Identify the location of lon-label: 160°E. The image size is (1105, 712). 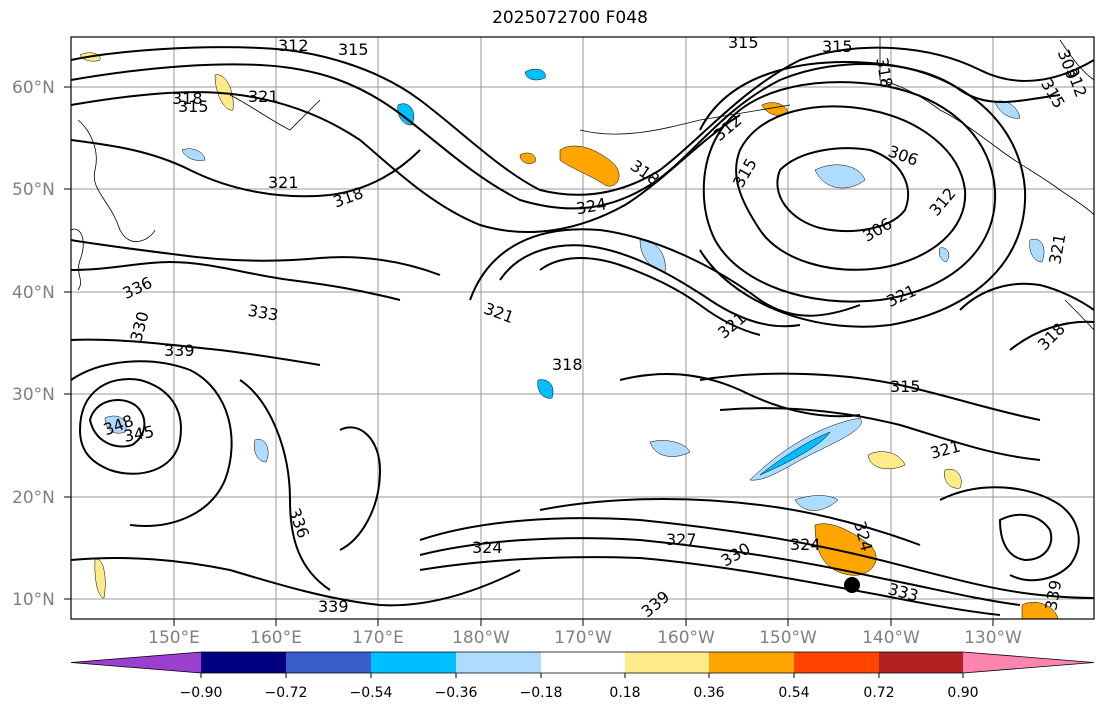
(276, 638).